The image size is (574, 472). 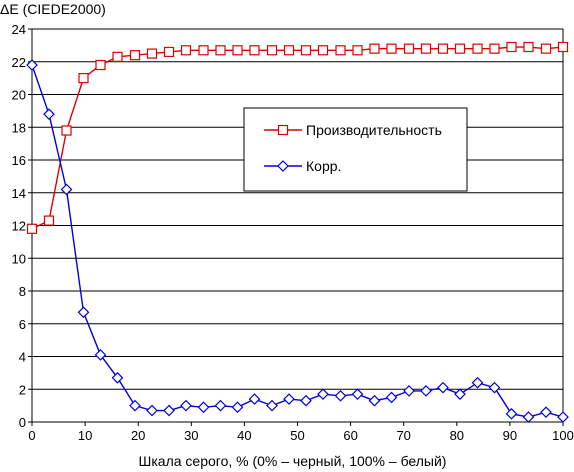 I want to click on x-tick-label: 20, so click(x=138, y=435).